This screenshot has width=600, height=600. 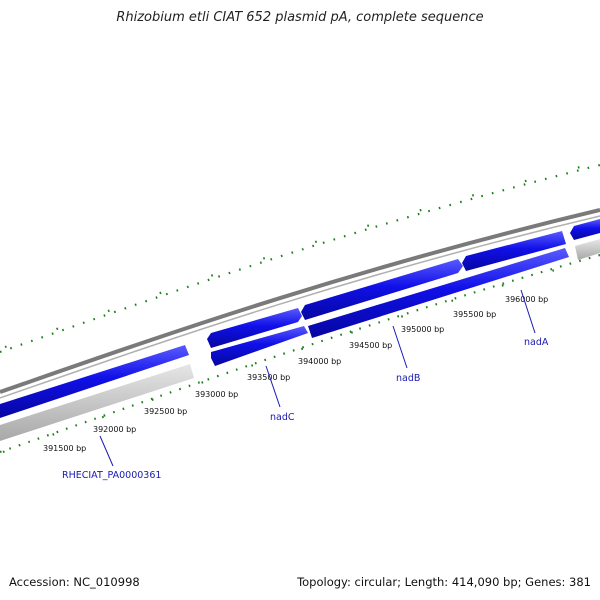 I want to click on position-label: 393500 bp, so click(x=268, y=377).